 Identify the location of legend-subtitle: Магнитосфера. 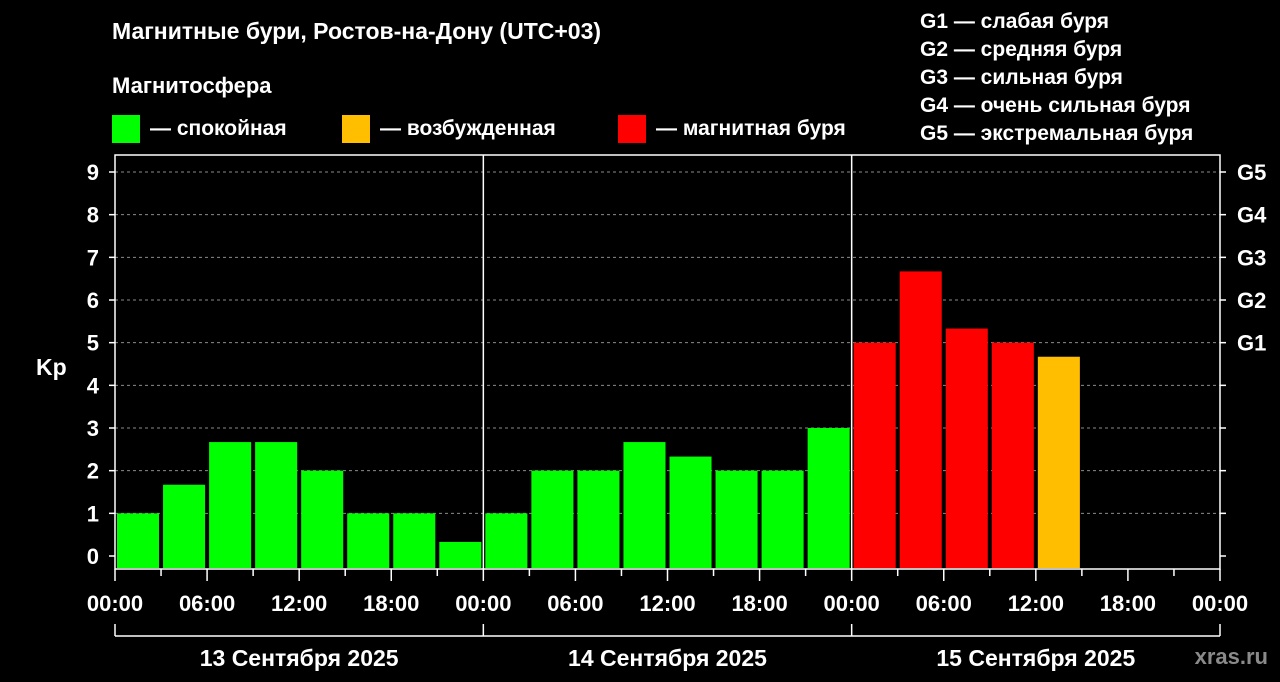
(192, 85).